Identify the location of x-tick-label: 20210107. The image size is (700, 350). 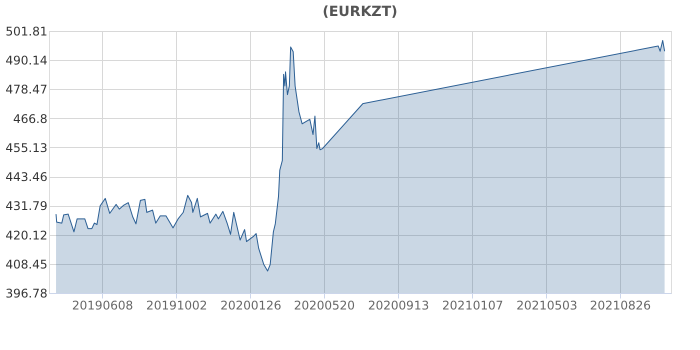
(473, 305).